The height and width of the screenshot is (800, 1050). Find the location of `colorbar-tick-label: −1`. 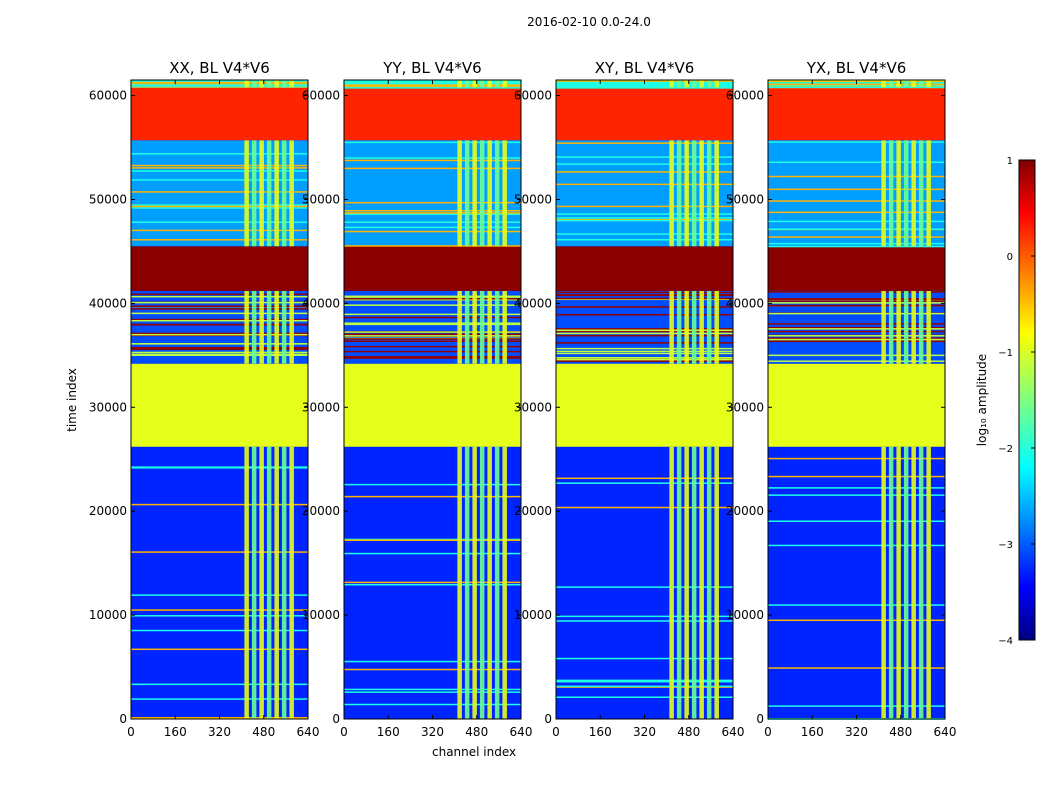

colorbar-tick-label: −1 is located at coordinates (1005, 353).